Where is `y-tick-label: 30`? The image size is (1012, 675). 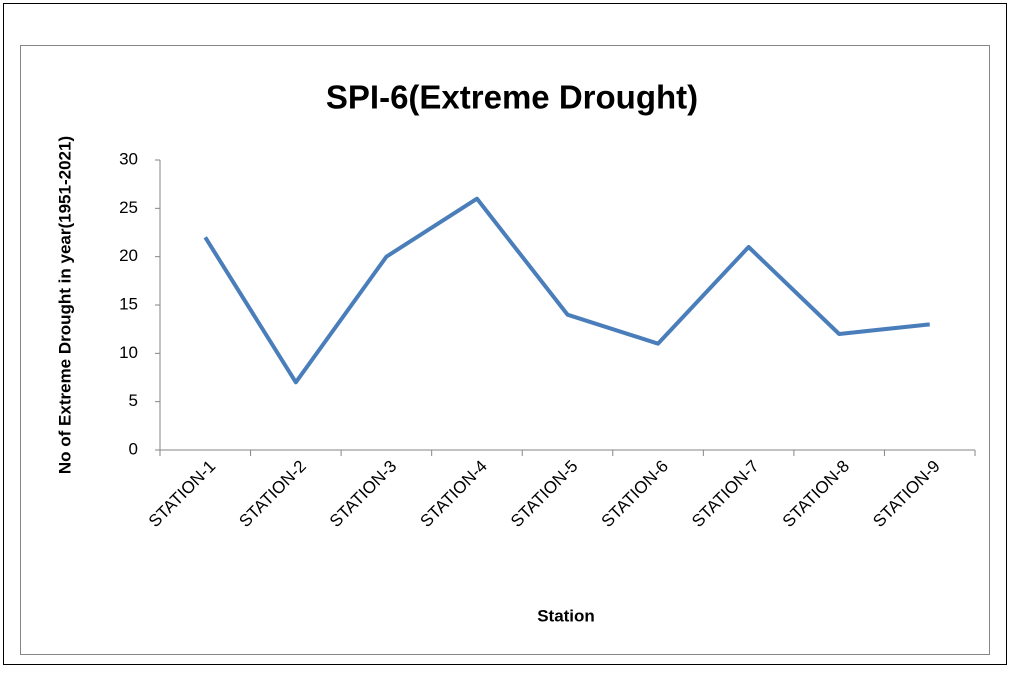 y-tick-label: 30 is located at coordinates (128, 158).